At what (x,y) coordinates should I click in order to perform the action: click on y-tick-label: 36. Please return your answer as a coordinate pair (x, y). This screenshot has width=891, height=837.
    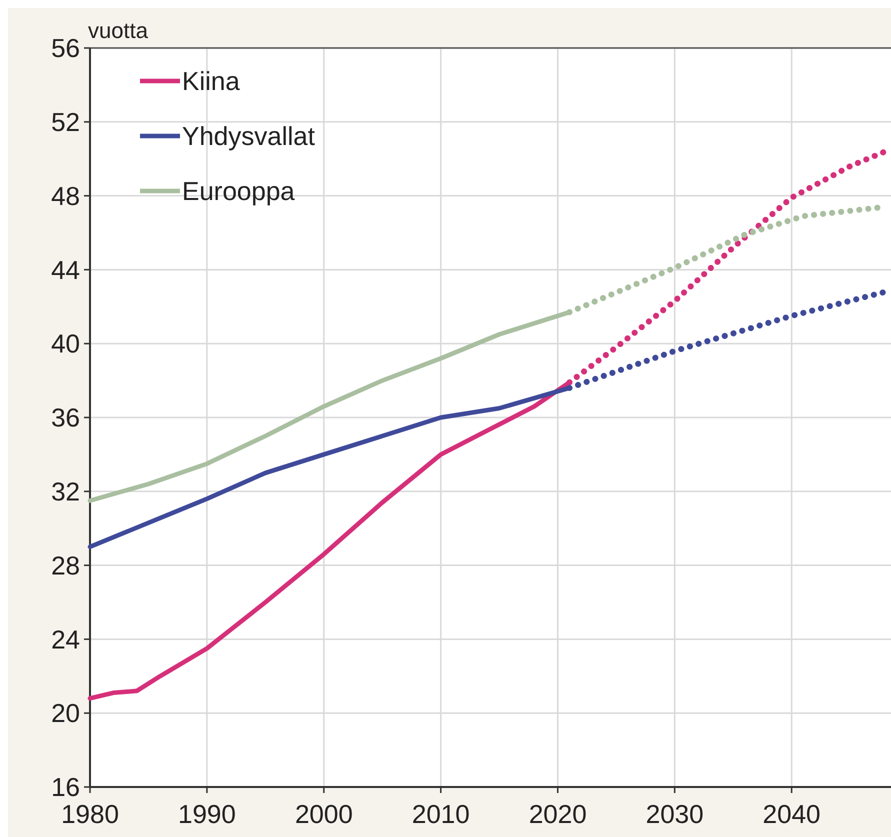
    Looking at the image, I should click on (65, 417).